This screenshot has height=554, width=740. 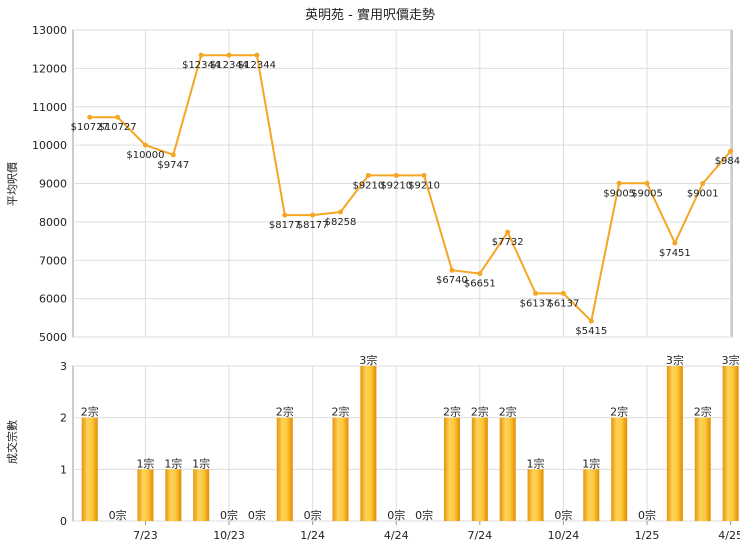 I want to click on price-data-label: $8258, so click(x=341, y=222).